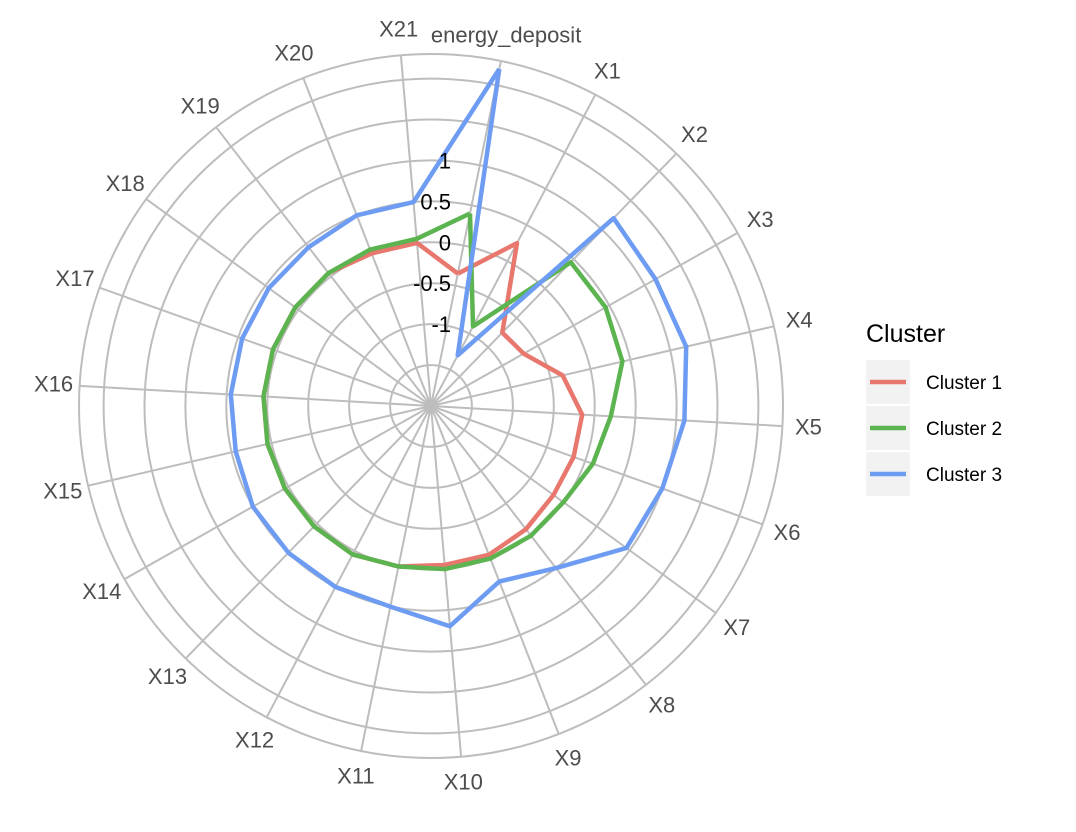  I want to click on spoke-X8, so click(538, 545).